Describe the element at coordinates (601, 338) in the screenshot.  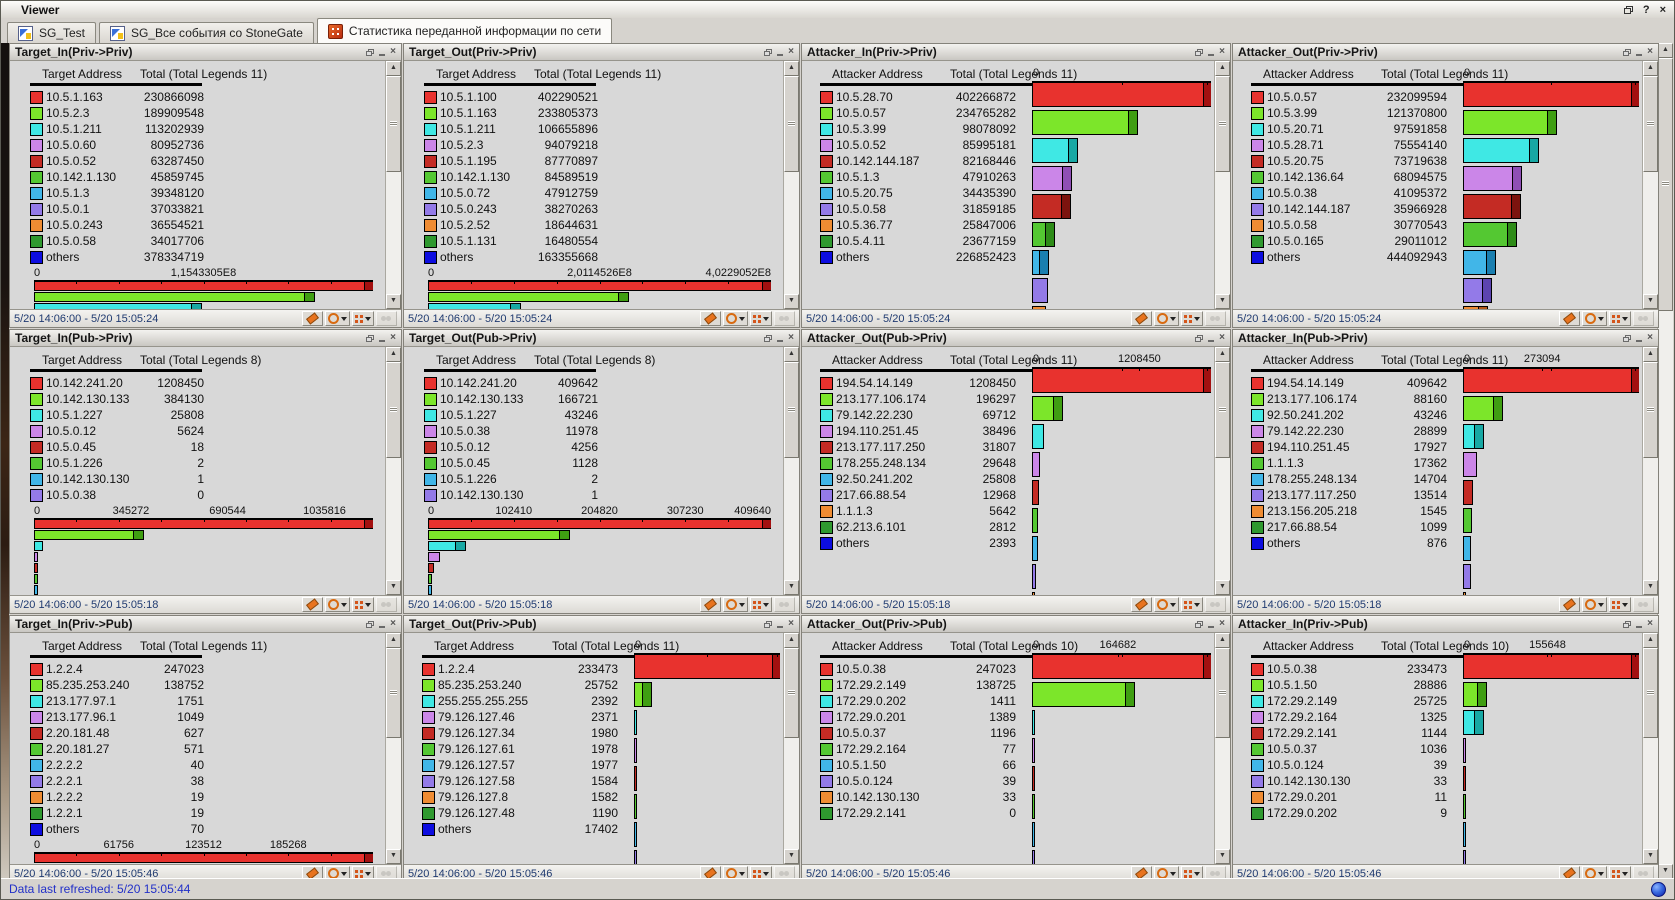
I see `panel-titlebar: Target_Out(Pub->Priv) ×` at that location.